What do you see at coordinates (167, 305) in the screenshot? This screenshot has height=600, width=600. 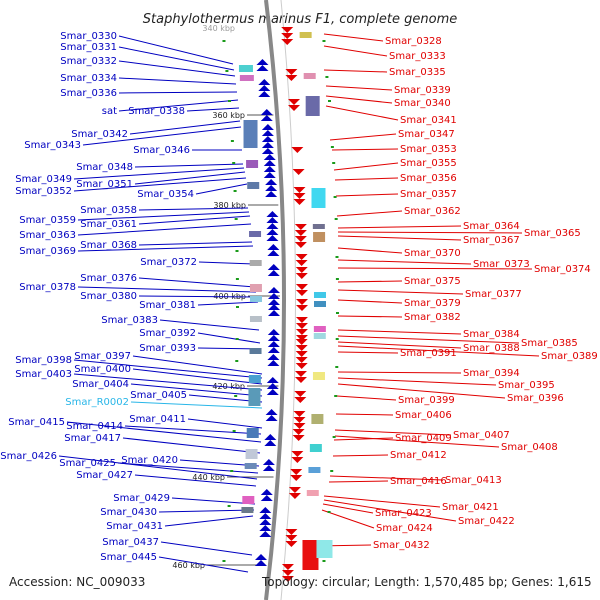 I see `gene-label: Smar_0381` at bounding box center [167, 305].